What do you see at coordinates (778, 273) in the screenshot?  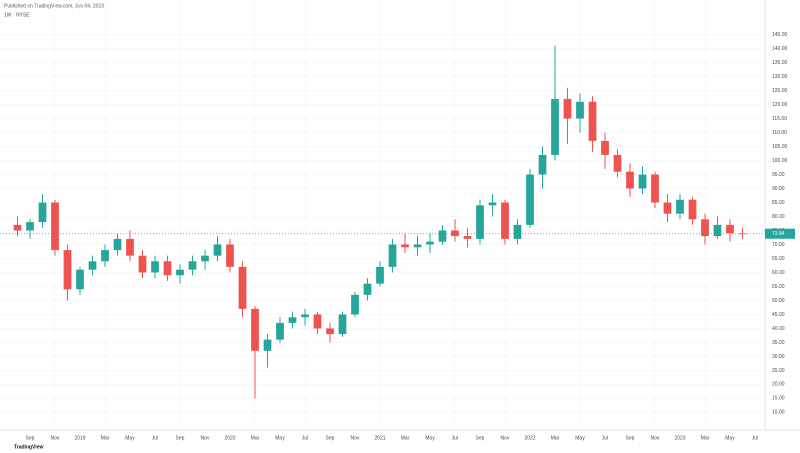 I see `y-tick-label: 60.00` at bounding box center [778, 273].